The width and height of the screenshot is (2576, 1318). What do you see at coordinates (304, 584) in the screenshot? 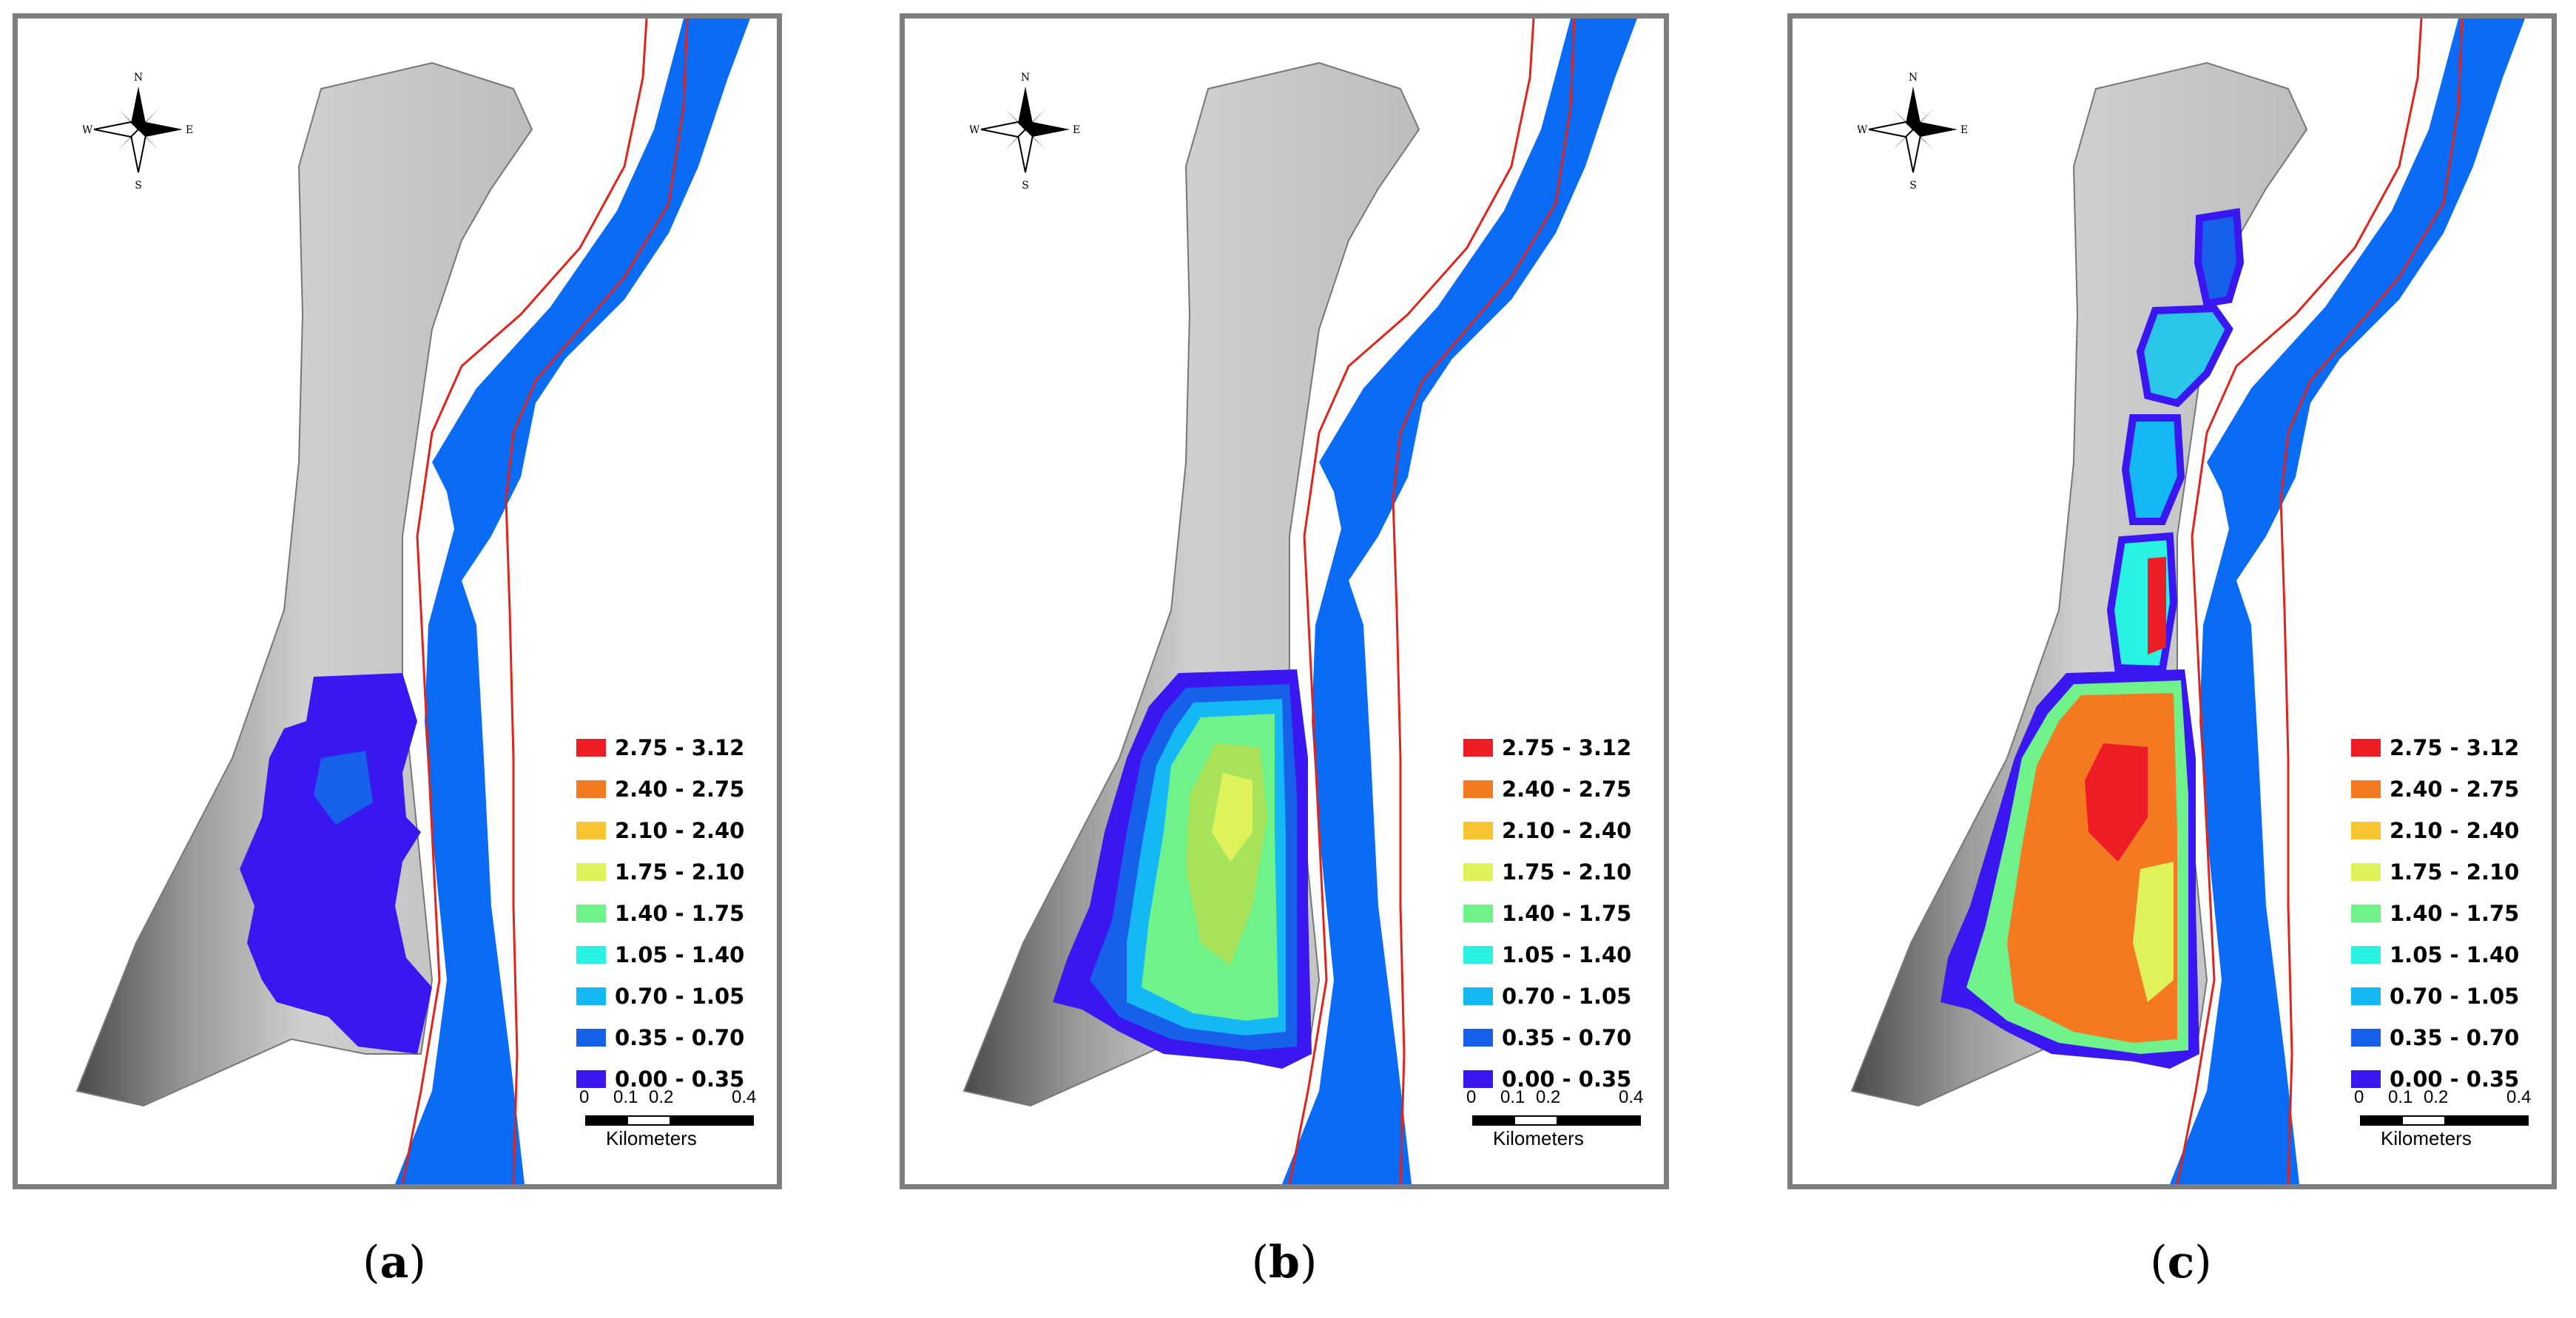
I see `terrain-shaded-relief` at bounding box center [304, 584].